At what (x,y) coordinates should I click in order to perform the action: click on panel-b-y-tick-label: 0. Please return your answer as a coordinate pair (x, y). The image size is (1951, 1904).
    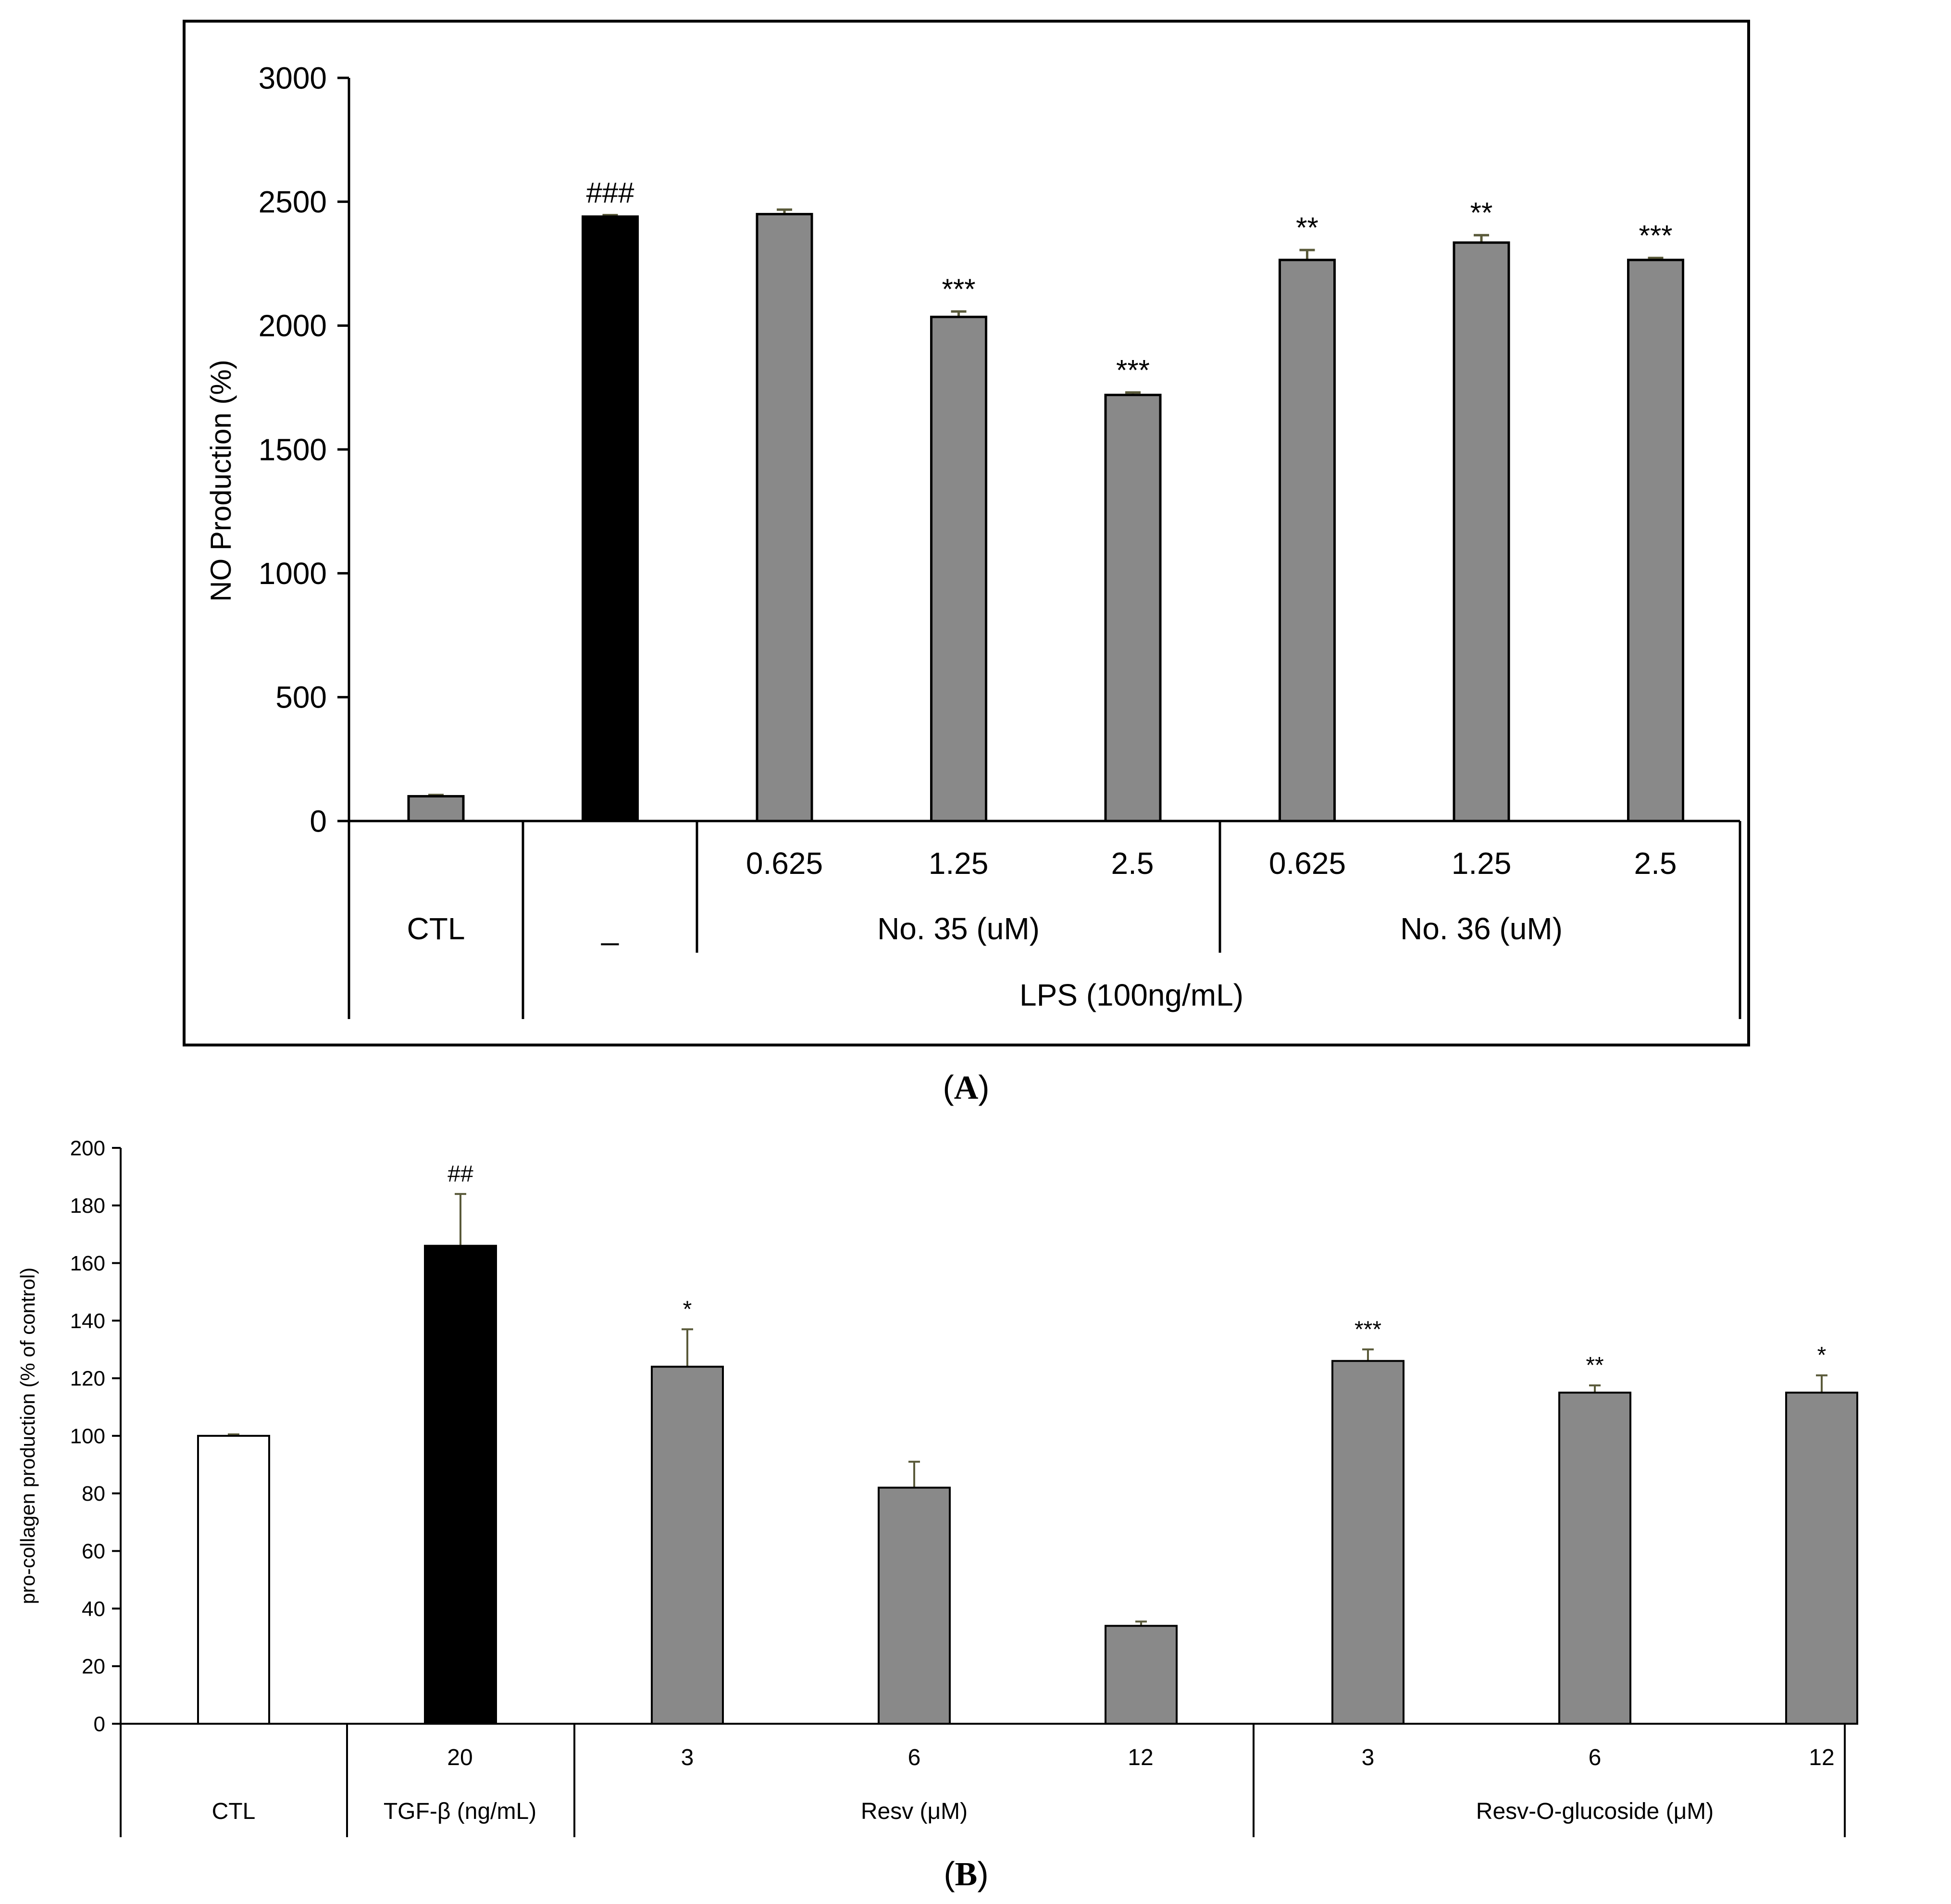
    Looking at the image, I should click on (99, 1724).